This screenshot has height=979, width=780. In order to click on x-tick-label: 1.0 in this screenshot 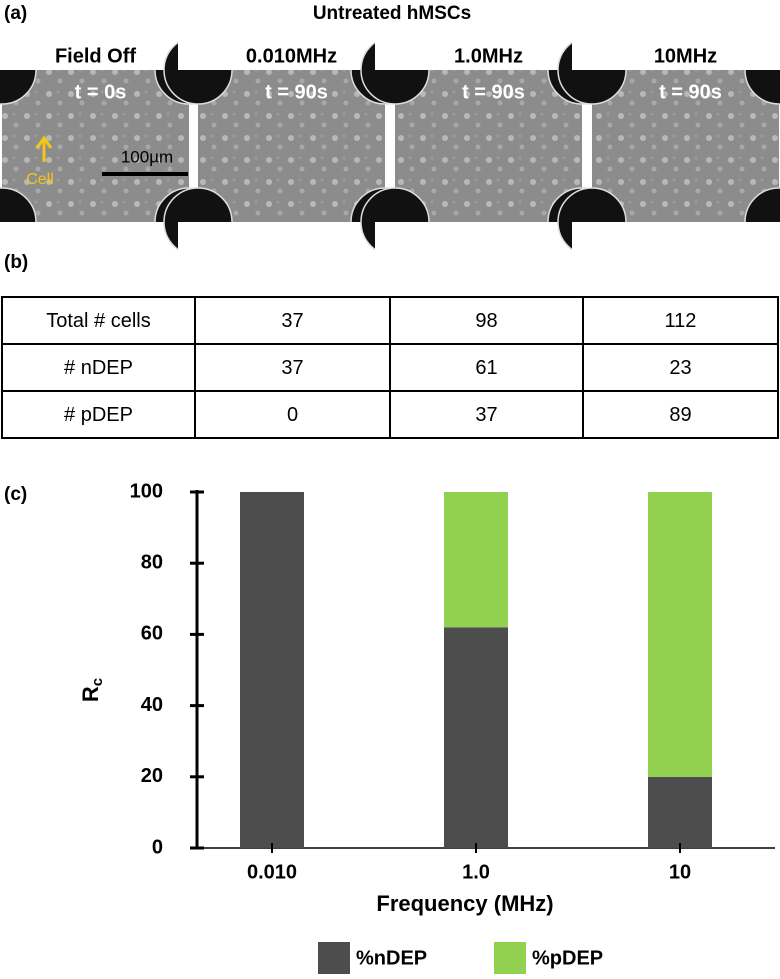, I will do `click(476, 872)`.